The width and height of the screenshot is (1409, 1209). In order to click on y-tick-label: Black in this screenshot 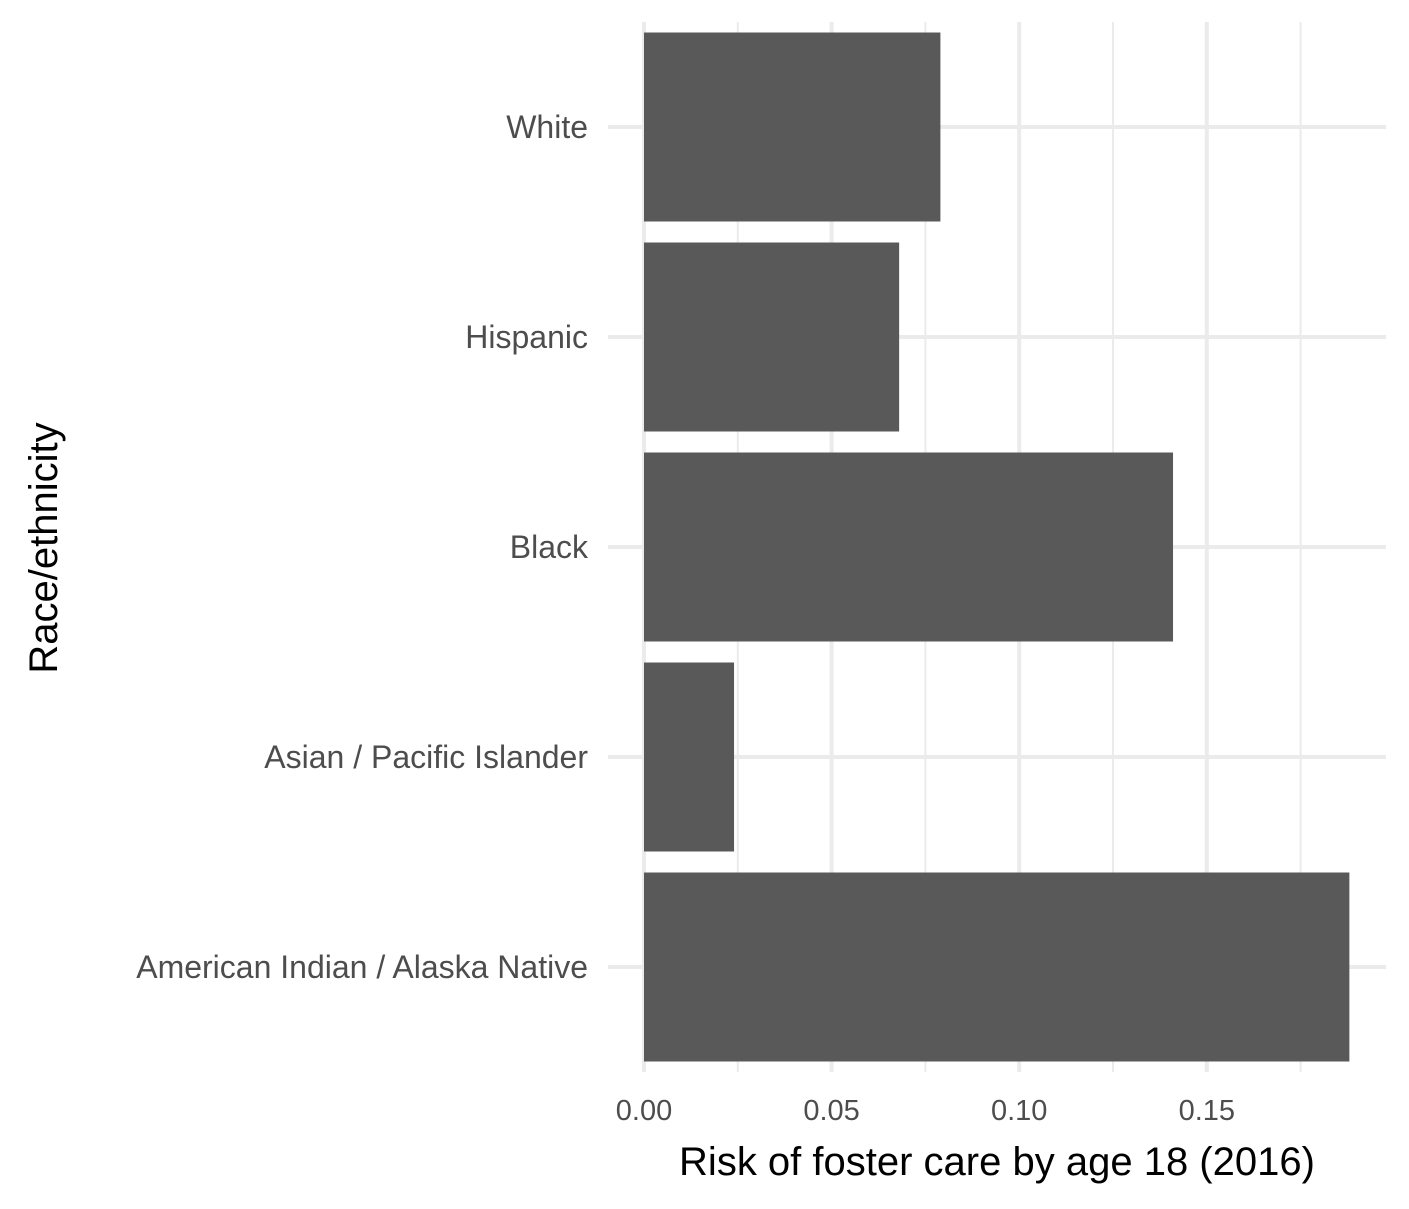, I will do `click(549, 547)`.